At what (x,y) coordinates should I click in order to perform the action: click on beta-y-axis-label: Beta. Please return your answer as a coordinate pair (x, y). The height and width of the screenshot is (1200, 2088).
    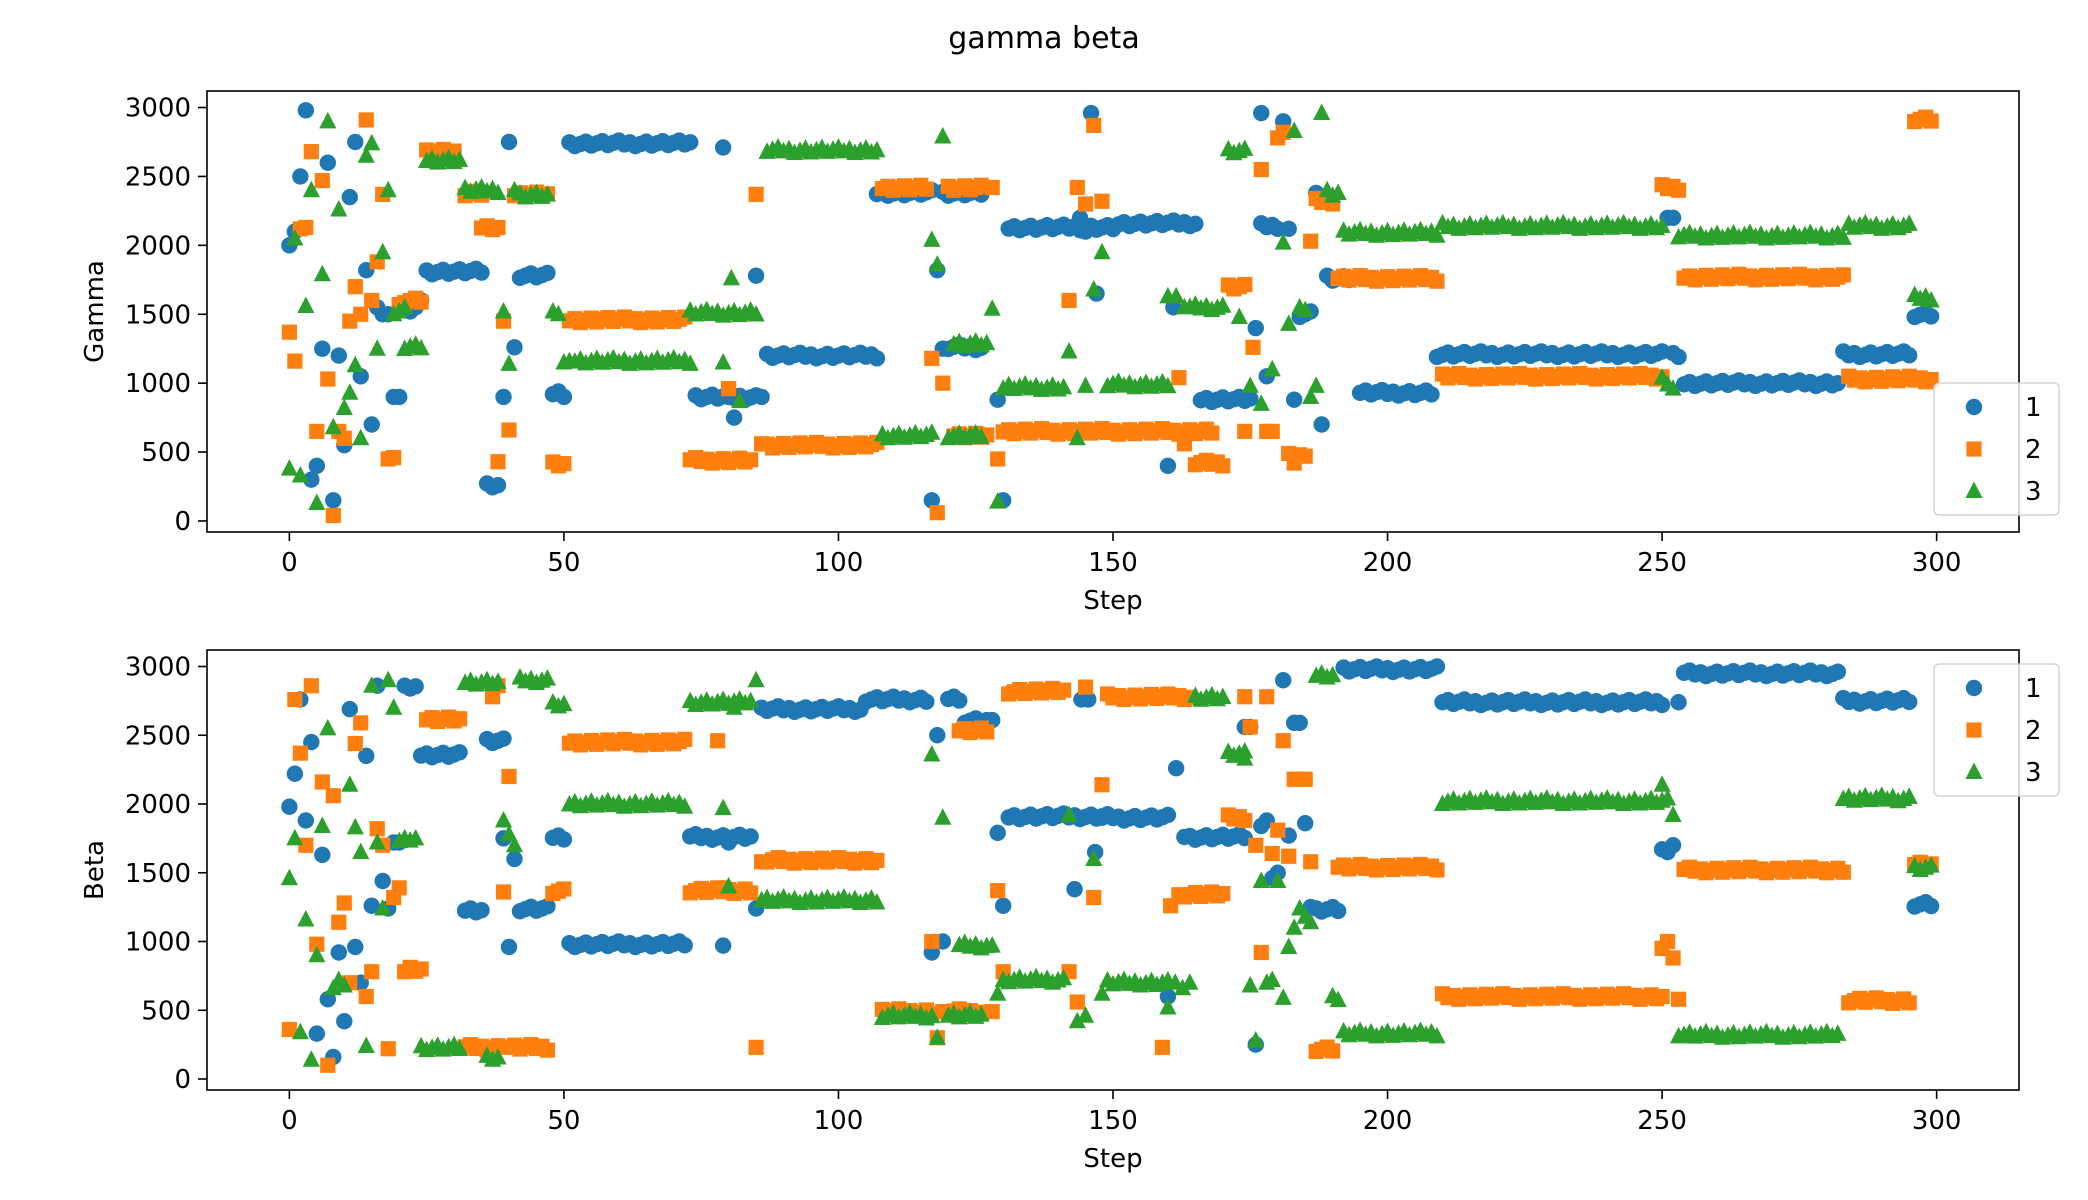
    Looking at the image, I should click on (95, 870).